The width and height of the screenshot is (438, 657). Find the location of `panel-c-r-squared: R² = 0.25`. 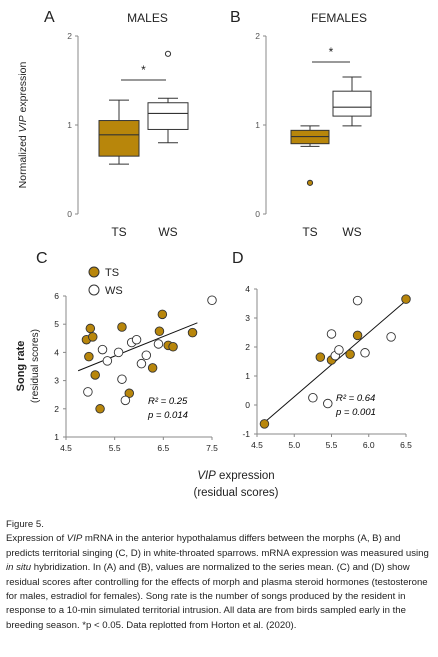

panel-c-r-squared: R² = 0.25 is located at coordinates (168, 401).